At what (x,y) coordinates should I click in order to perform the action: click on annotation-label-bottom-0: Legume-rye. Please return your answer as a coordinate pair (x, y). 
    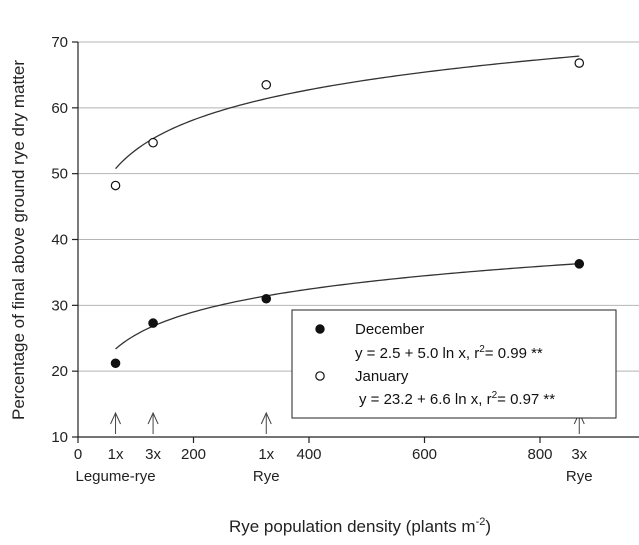
    Looking at the image, I should click on (116, 476).